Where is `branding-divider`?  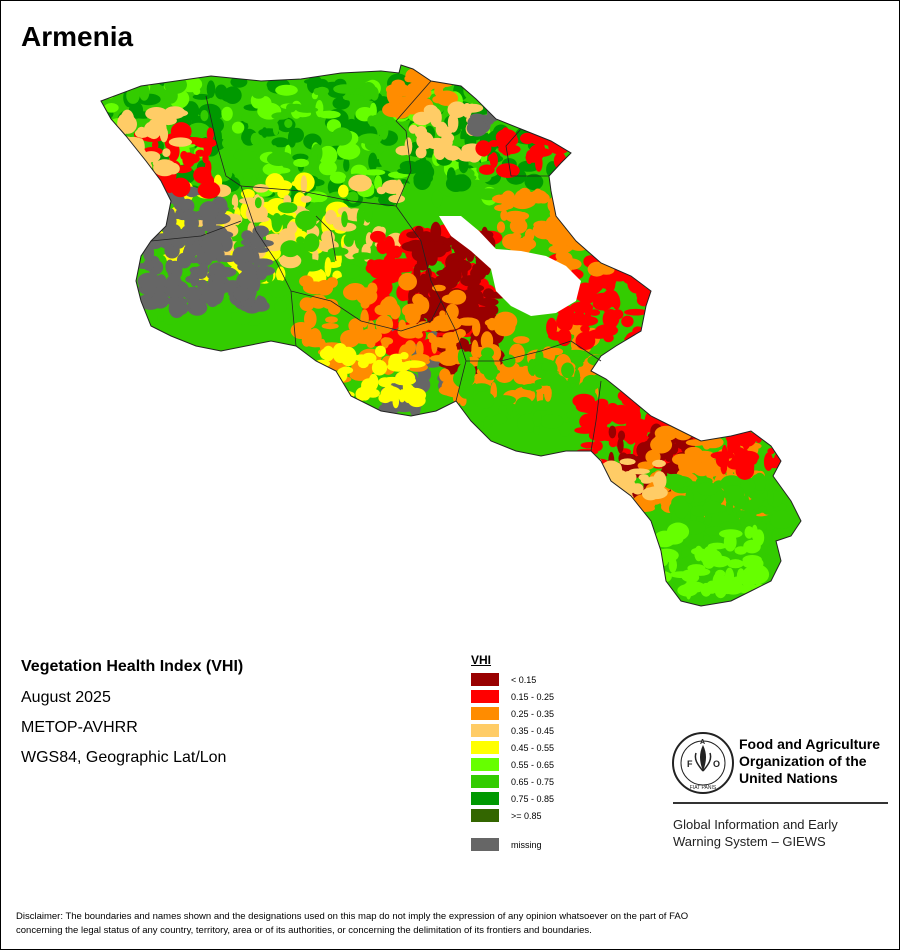
branding-divider is located at coordinates (780, 803).